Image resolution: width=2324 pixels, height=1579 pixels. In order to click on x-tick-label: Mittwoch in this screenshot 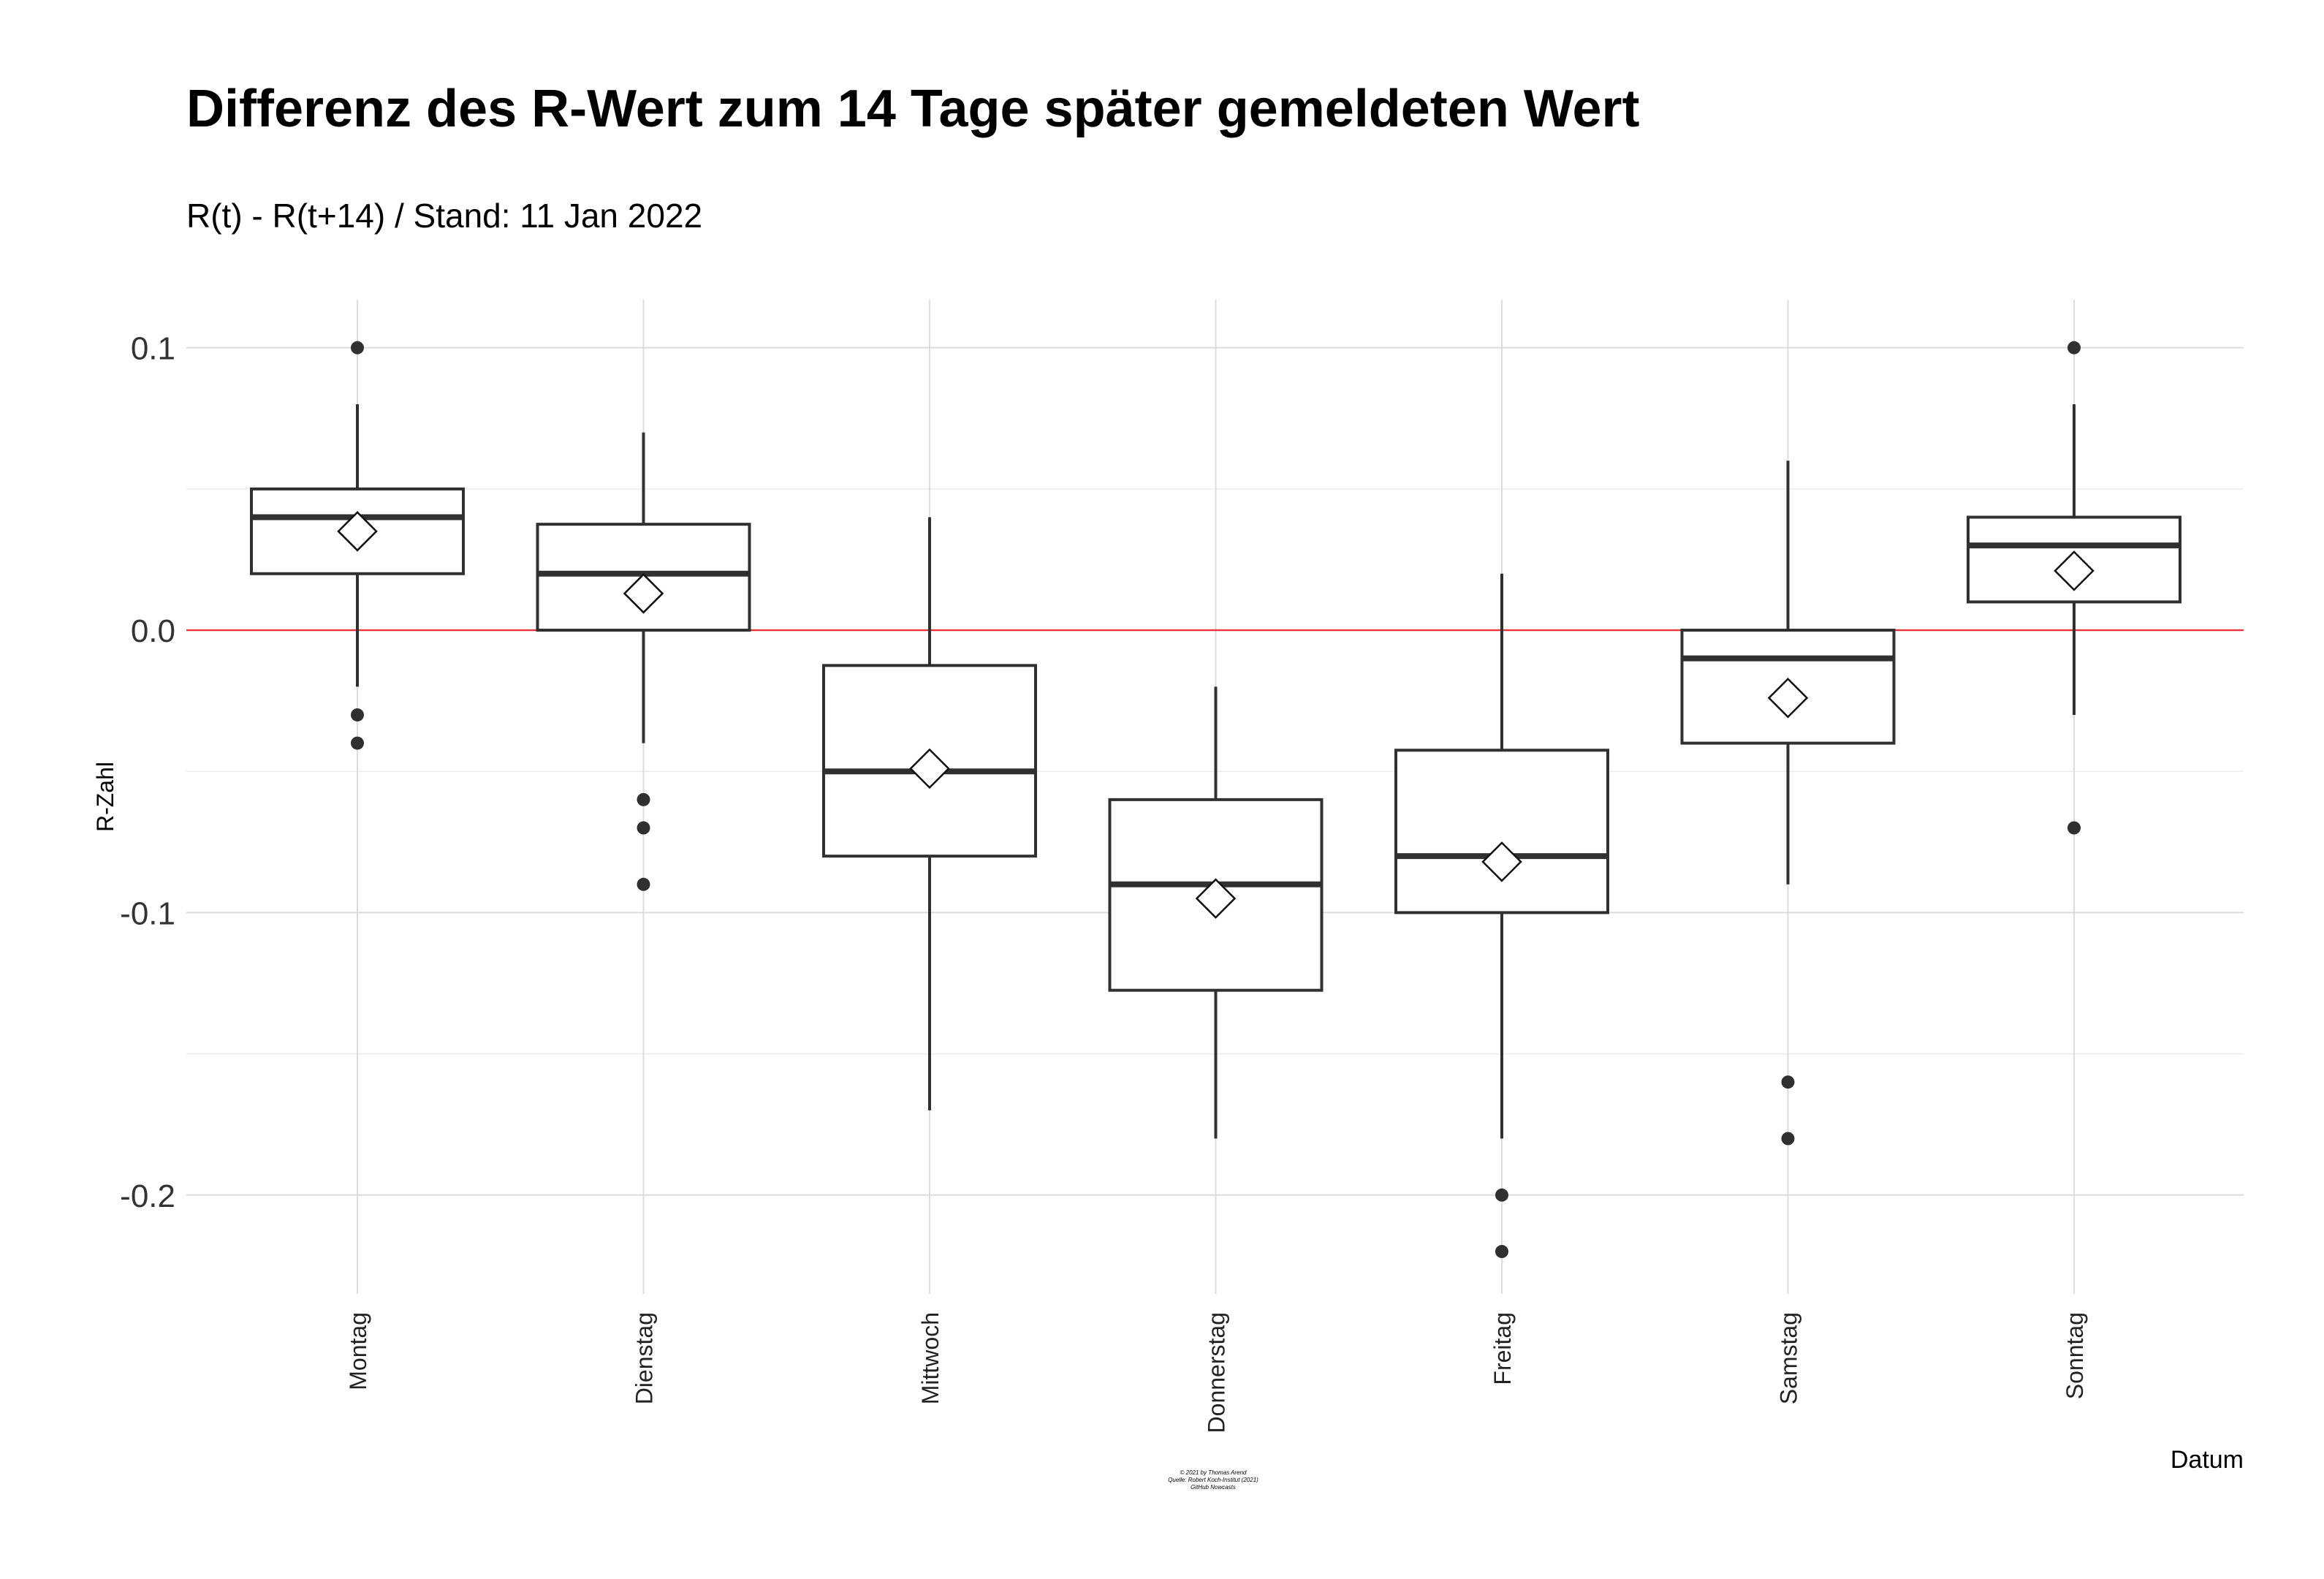, I will do `click(930, 1358)`.